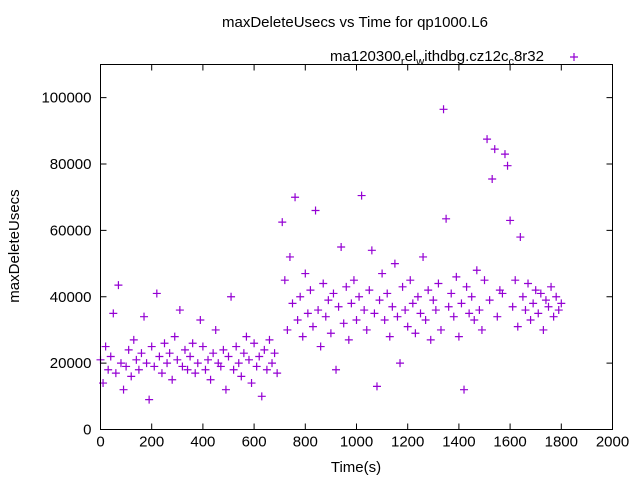  Describe the element at coordinates (202, 442) in the screenshot. I see `x-tick-label: 400` at that location.